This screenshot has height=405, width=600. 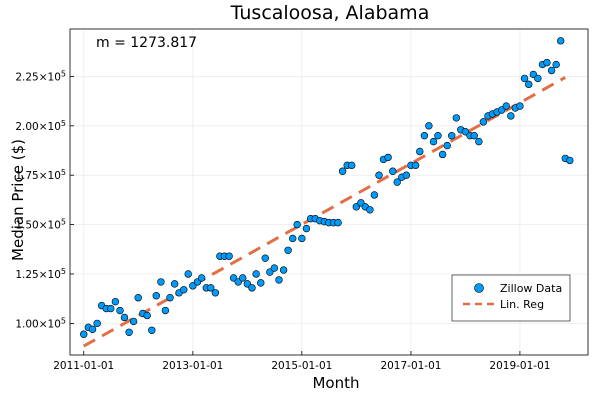 What do you see at coordinates (335, 383) in the screenshot?
I see `x-axis-label: Month` at bounding box center [335, 383].